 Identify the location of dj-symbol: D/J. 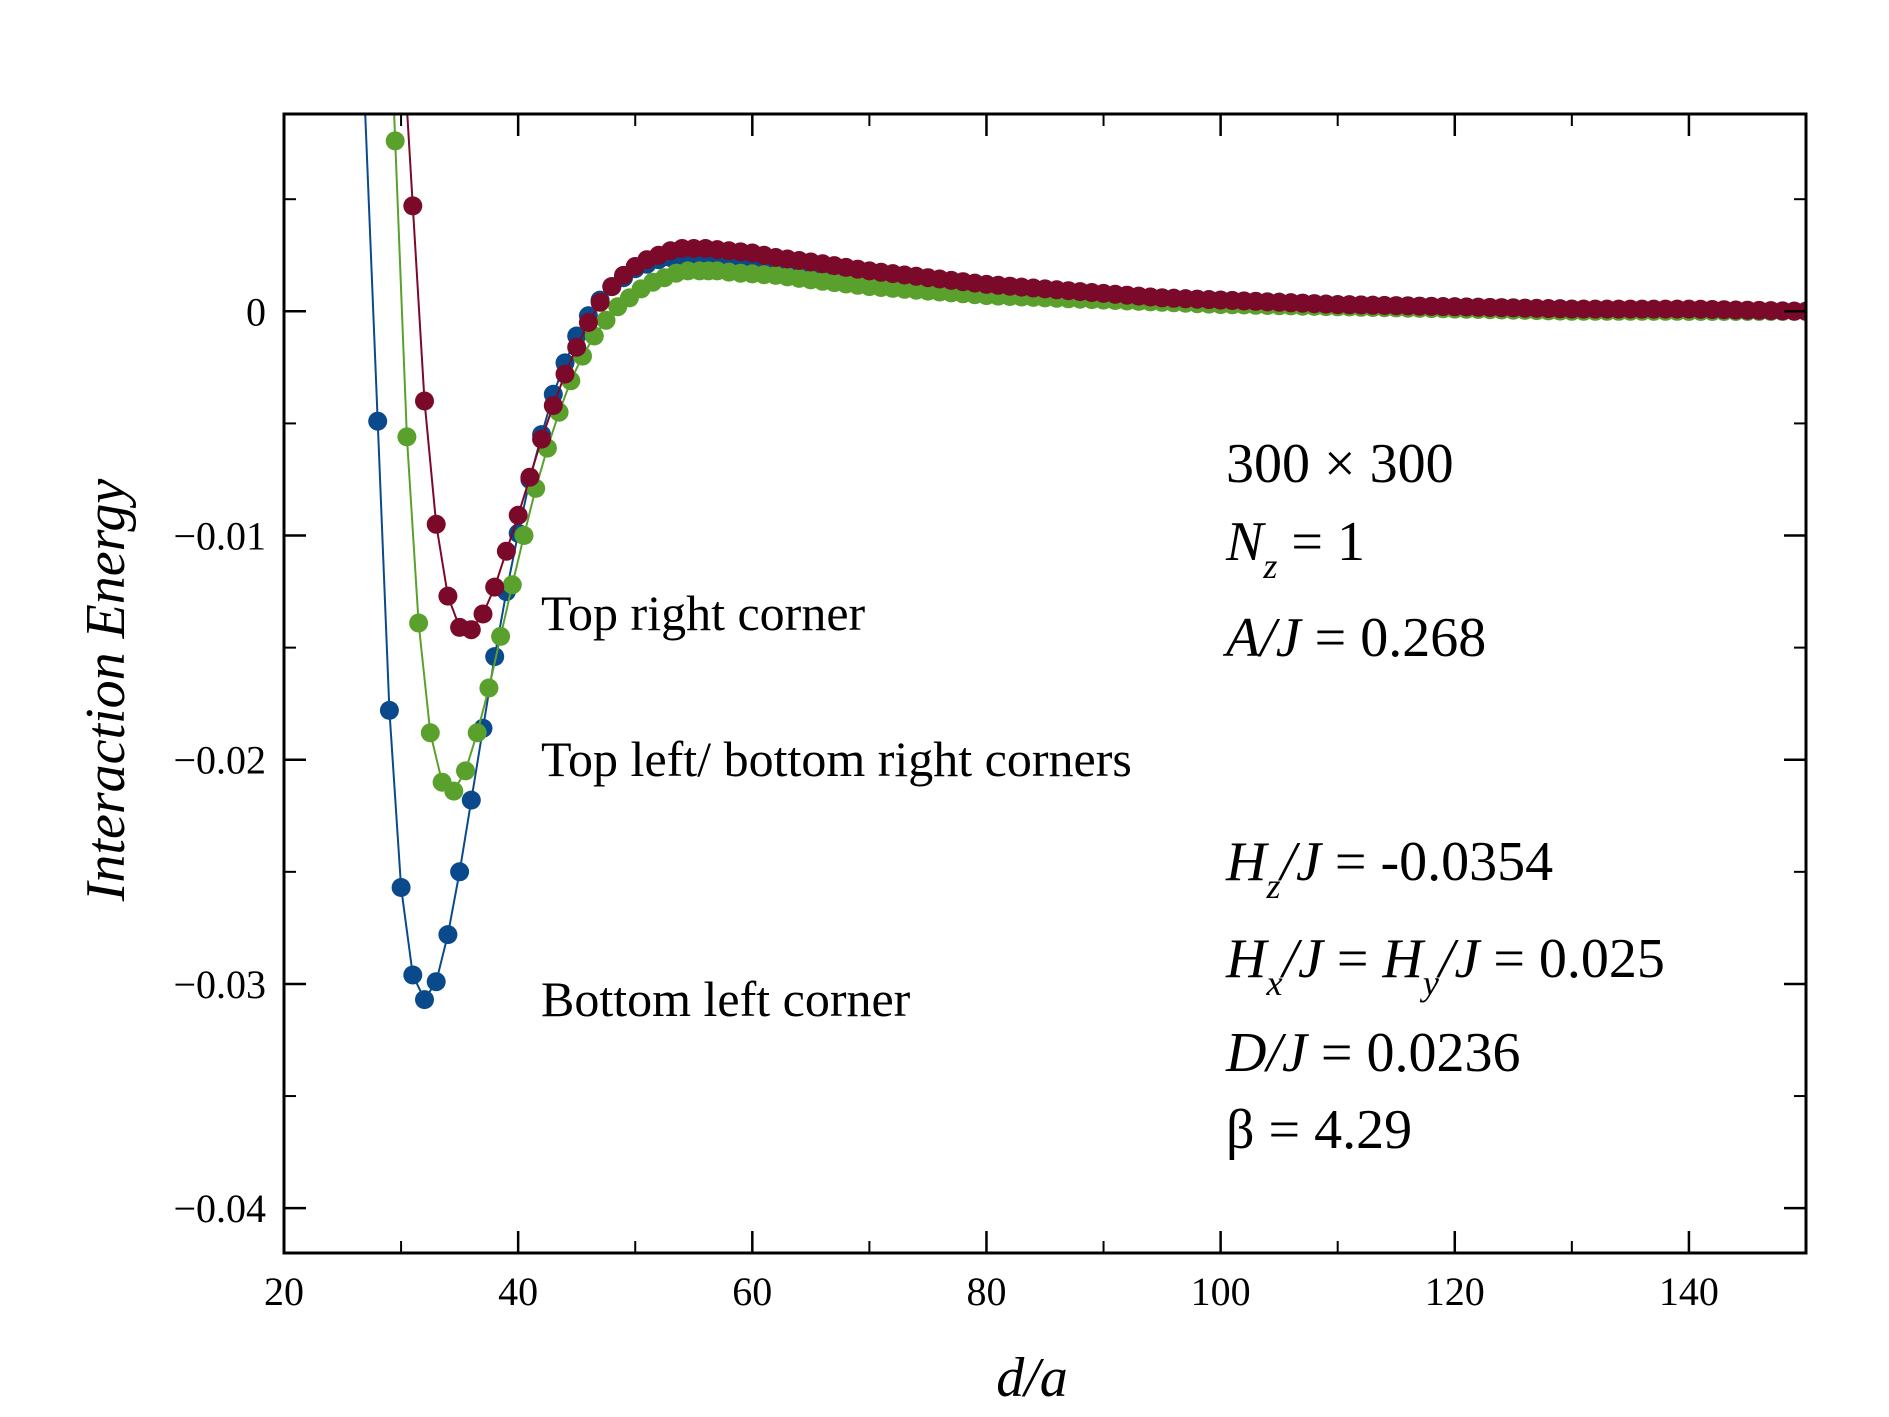
(1267, 1053).